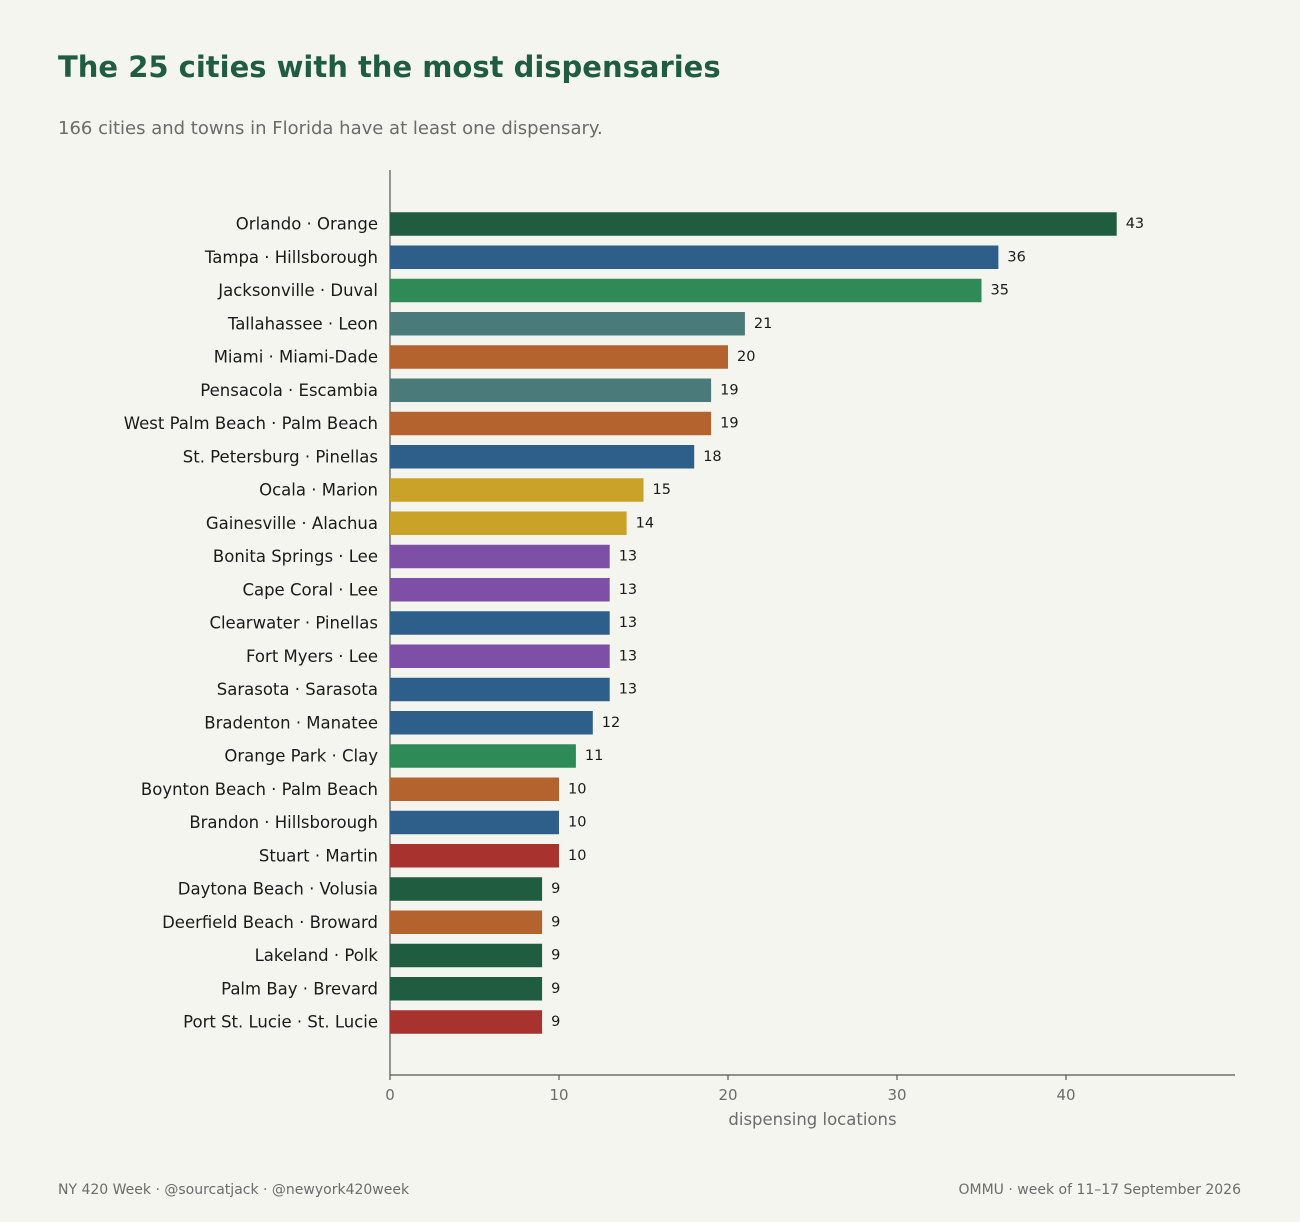  Describe the element at coordinates (318, 855) in the screenshot. I see `category-label-20: Stuart · Martin` at that location.